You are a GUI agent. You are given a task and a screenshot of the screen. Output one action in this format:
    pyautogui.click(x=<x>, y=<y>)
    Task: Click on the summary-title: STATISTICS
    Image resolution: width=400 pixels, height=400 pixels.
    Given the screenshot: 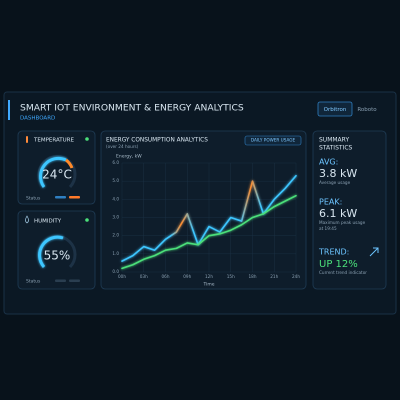 What is the action you would take?
    pyautogui.click(x=336, y=148)
    